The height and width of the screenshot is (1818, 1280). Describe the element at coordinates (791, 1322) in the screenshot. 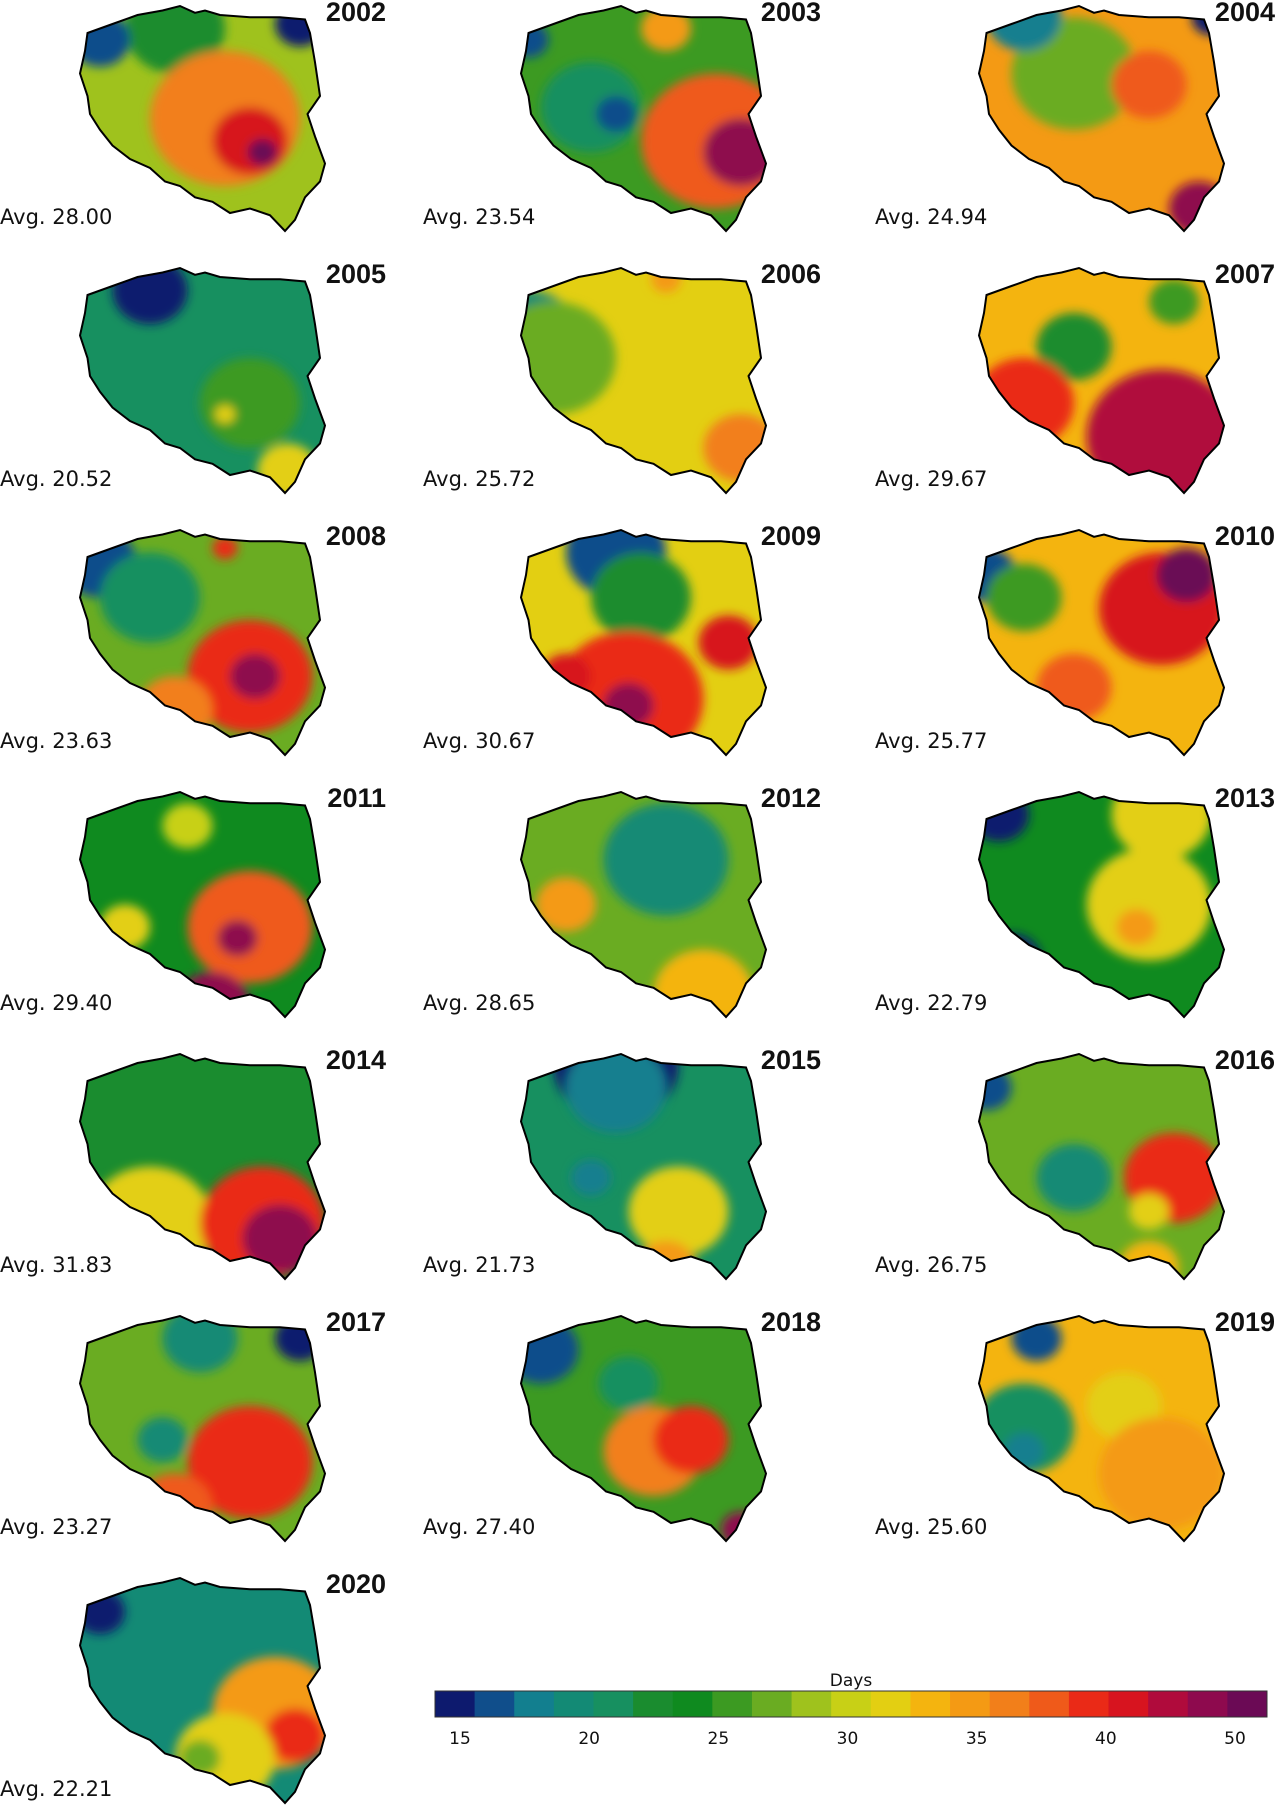

I see `year-label: 2018` at that location.